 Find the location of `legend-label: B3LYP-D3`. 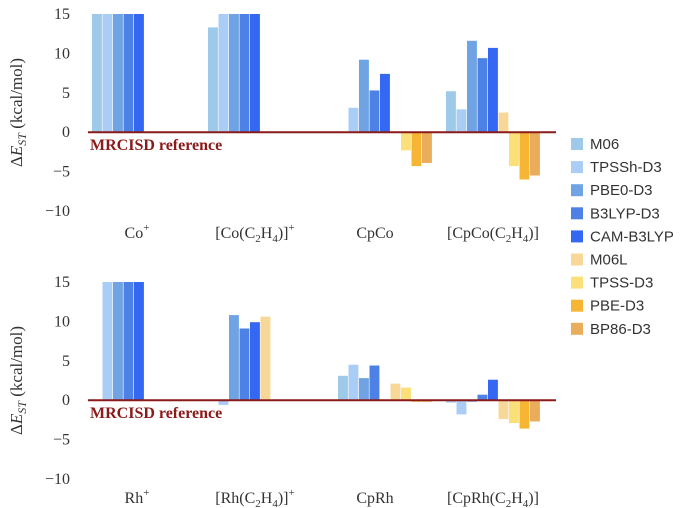

legend-label: B3LYP-D3 is located at coordinates (625, 213).